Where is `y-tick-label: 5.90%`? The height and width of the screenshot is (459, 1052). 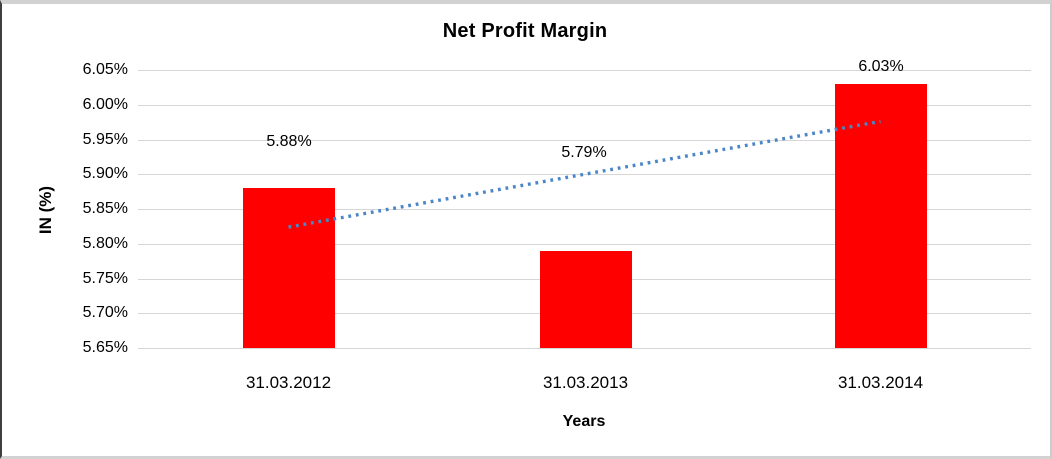
y-tick-label: 5.90% is located at coordinates (105, 174).